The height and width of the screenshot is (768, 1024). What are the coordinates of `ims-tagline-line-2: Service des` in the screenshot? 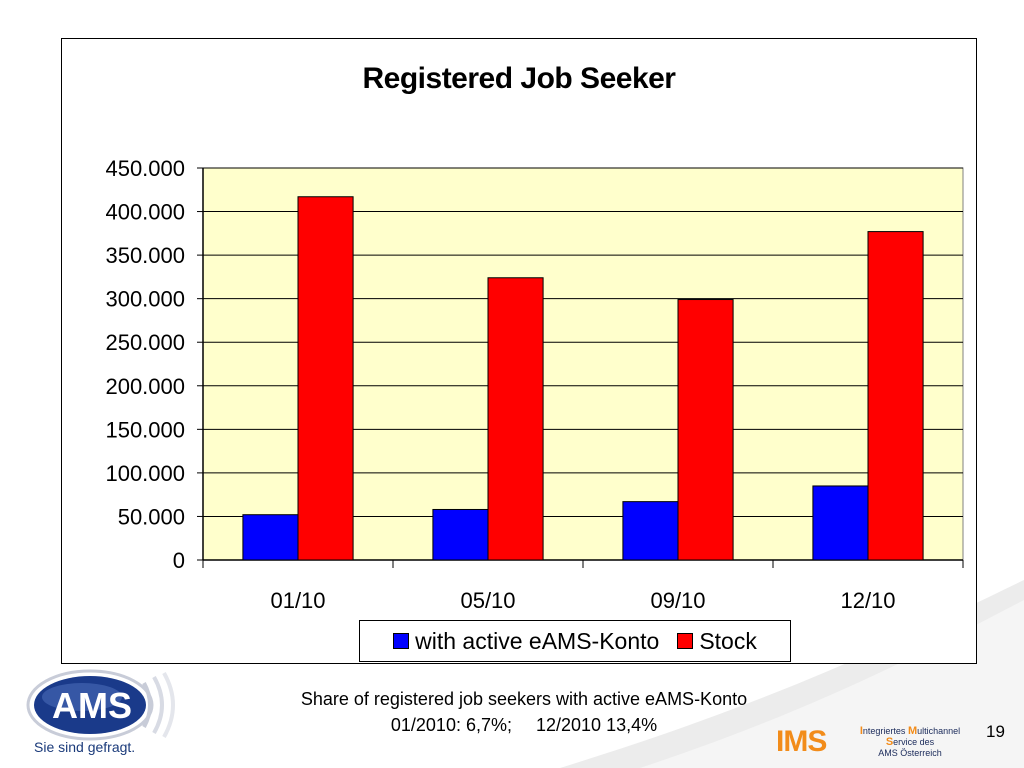 It's located at (910, 742).